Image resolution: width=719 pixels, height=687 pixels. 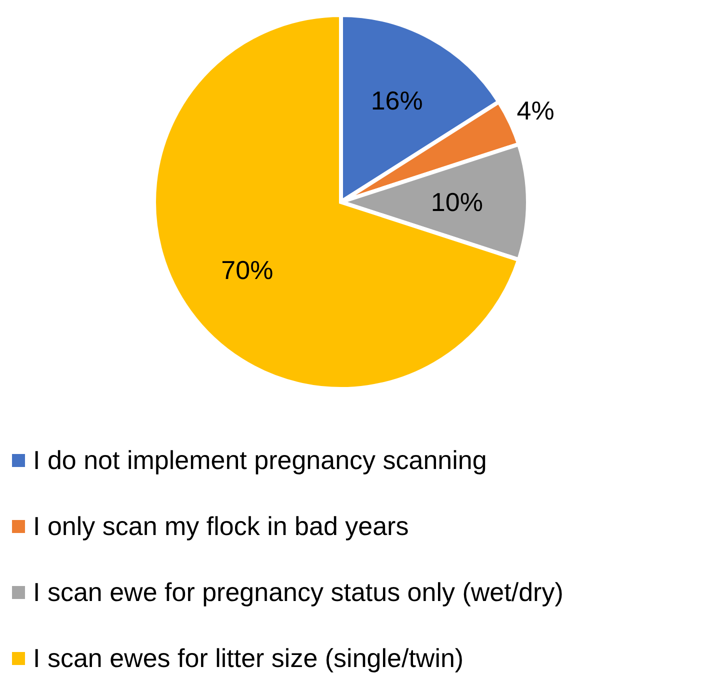 What do you see at coordinates (247, 270) in the screenshot?
I see `data-label: 70%` at bounding box center [247, 270].